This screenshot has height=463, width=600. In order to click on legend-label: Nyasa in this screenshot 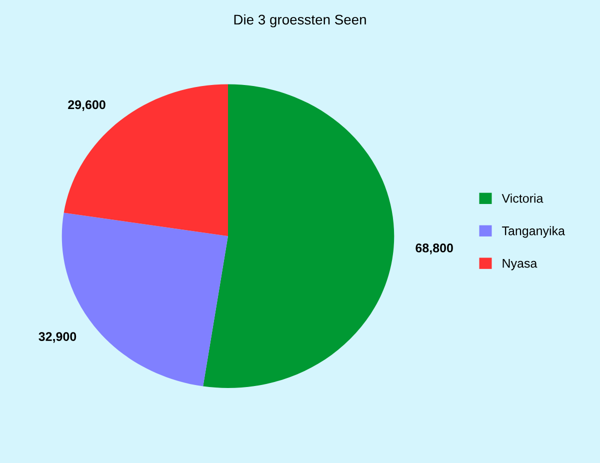, I will do `click(520, 264)`.